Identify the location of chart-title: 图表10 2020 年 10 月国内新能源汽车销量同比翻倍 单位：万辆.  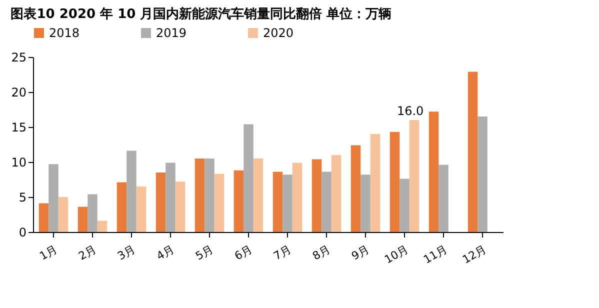
(201, 14).